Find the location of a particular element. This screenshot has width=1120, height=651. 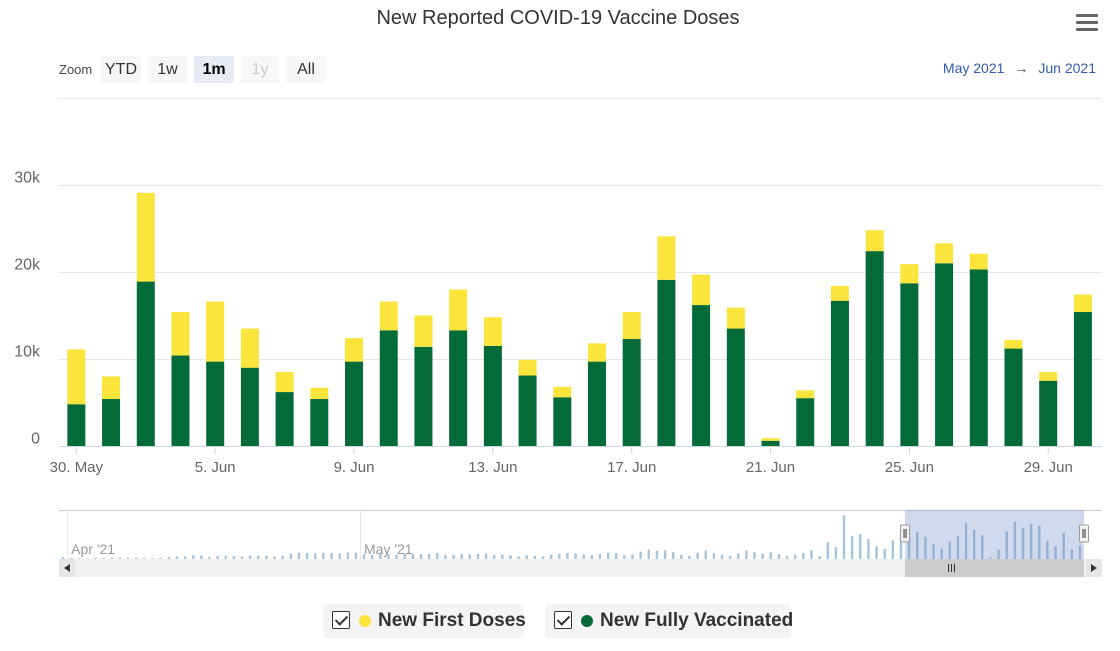

legend-checkbox-first-doses is located at coordinates (341, 620).